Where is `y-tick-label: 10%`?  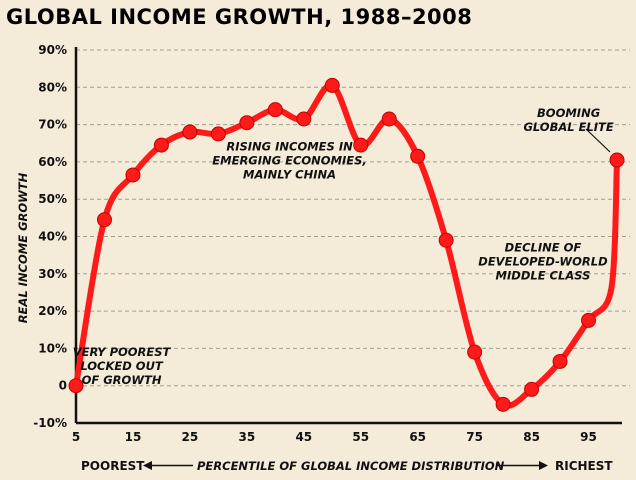
y-tick-label: 10% is located at coordinates (52, 348).